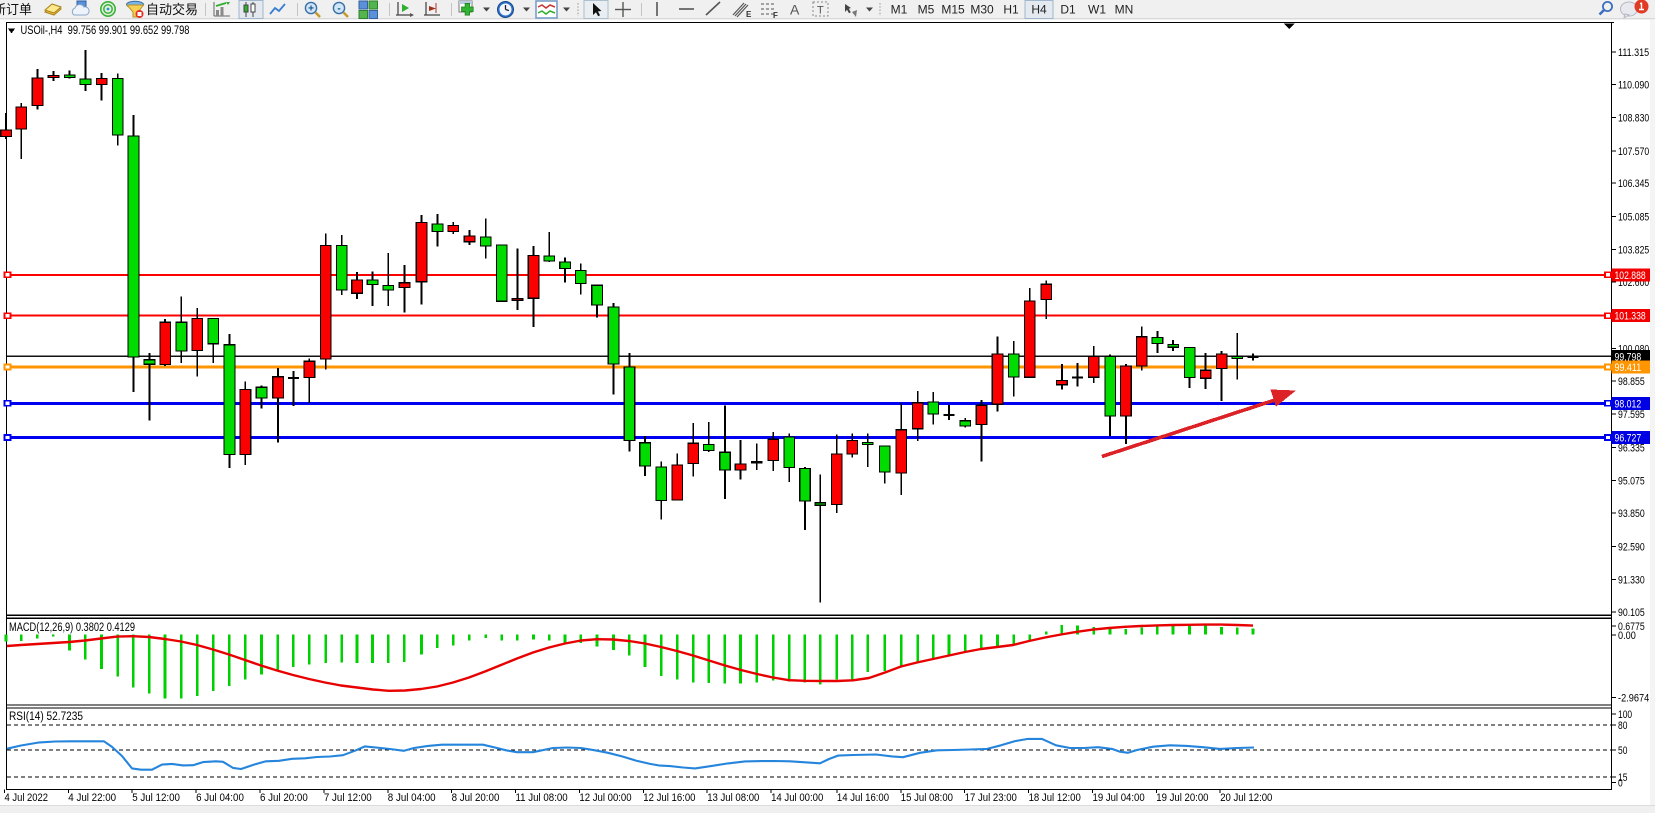 Image resolution: width=1655 pixels, height=813 pixels. What do you see at coordinates (1631, 482) in the screenshot?
I see `svg-text: 95.075` at bounding box center [1631, 482].